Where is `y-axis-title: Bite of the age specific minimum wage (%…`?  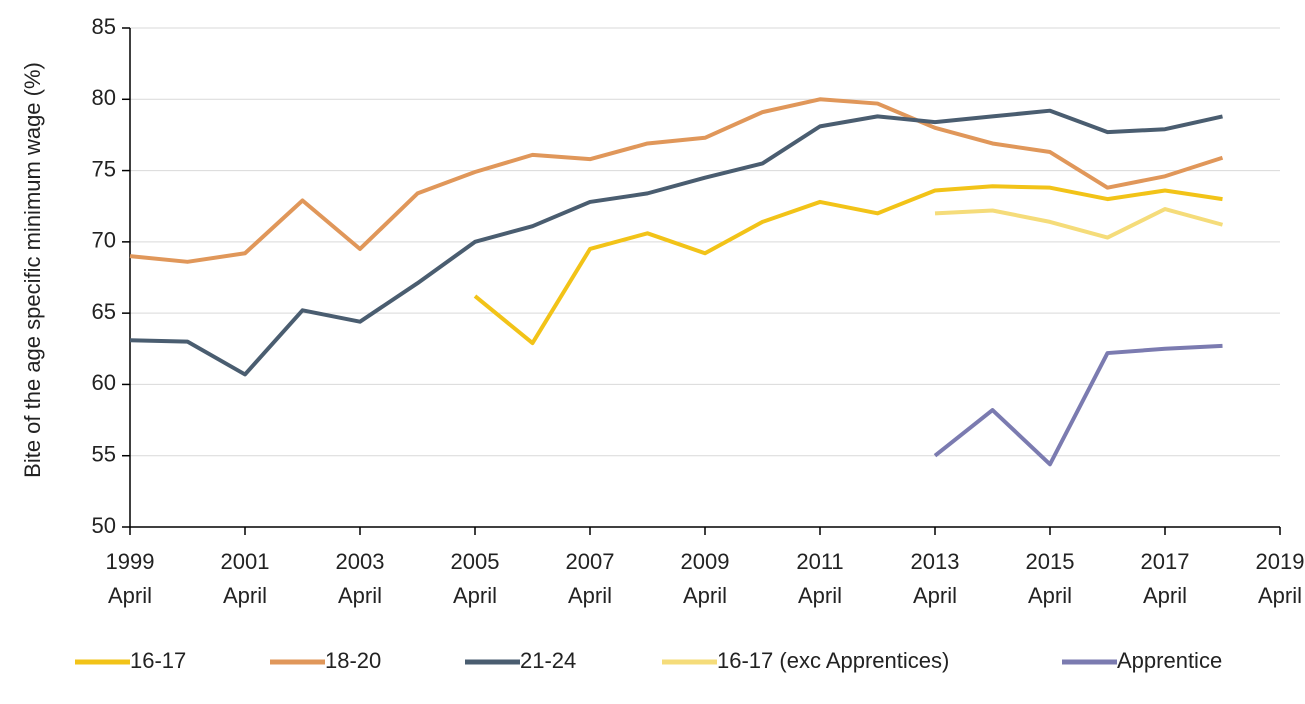
y-axis-title: Bite of the age specific minimum wage (%… is located at coordinates (32, 270).